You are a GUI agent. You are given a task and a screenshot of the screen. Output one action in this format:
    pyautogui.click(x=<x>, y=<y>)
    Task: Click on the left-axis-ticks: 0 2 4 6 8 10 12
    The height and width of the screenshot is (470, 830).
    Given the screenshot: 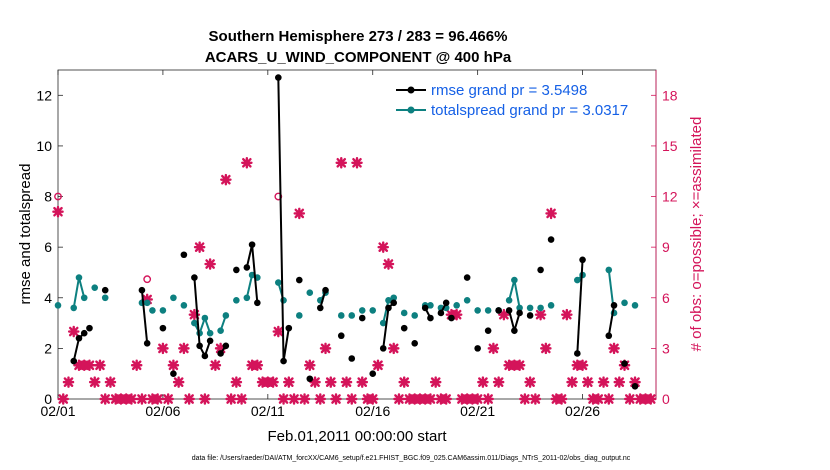 What is the action you would take?
    pyautogui.click(x=49, y=247)
    